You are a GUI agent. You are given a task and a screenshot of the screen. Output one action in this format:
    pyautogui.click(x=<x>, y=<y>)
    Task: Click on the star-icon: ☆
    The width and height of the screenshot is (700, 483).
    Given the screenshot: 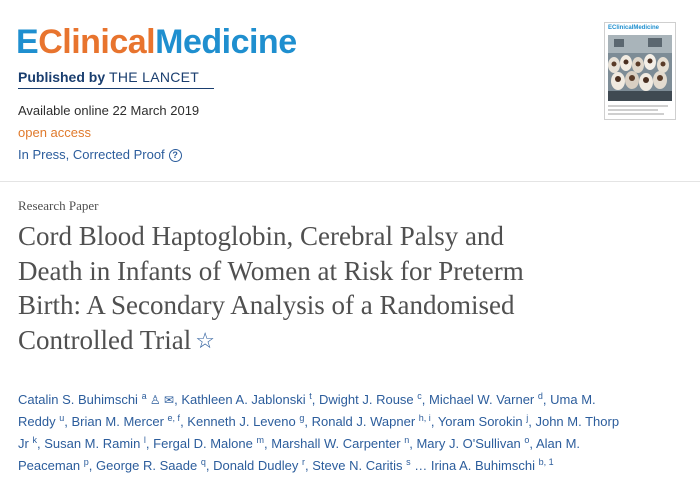 What is the action you would take?
    pyautogui.click(x=205, y=340)
    